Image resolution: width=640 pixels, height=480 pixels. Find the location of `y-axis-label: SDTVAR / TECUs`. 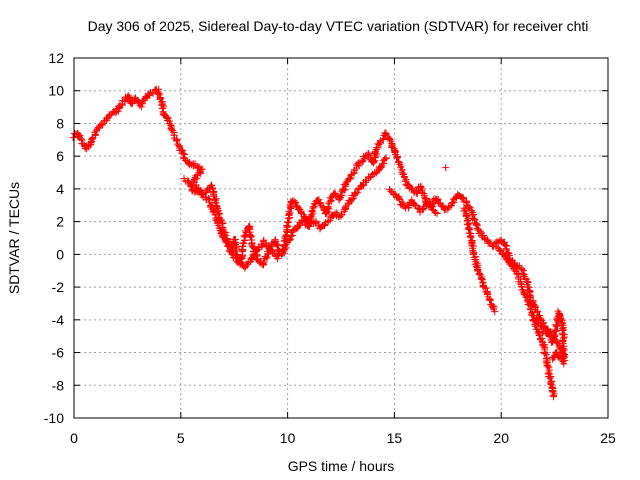

y-axis-label: SDTVAR / TECUs is located at coordinates (14, 238).